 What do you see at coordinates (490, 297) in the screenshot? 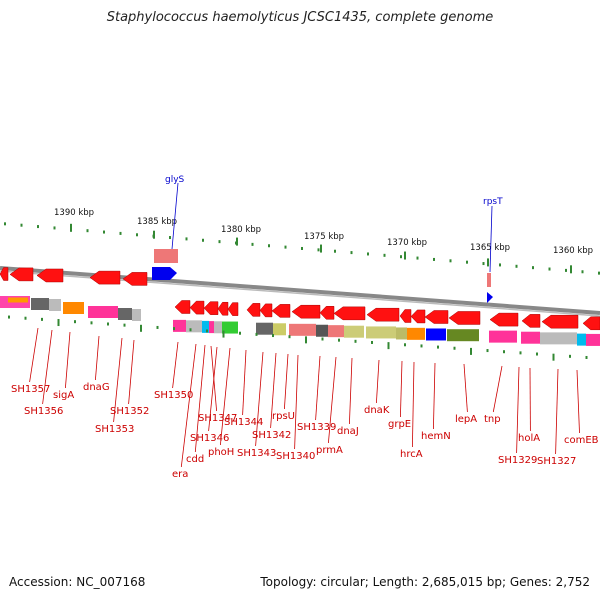
I see `rpsT-arrow` at bounding box center [490, 297].